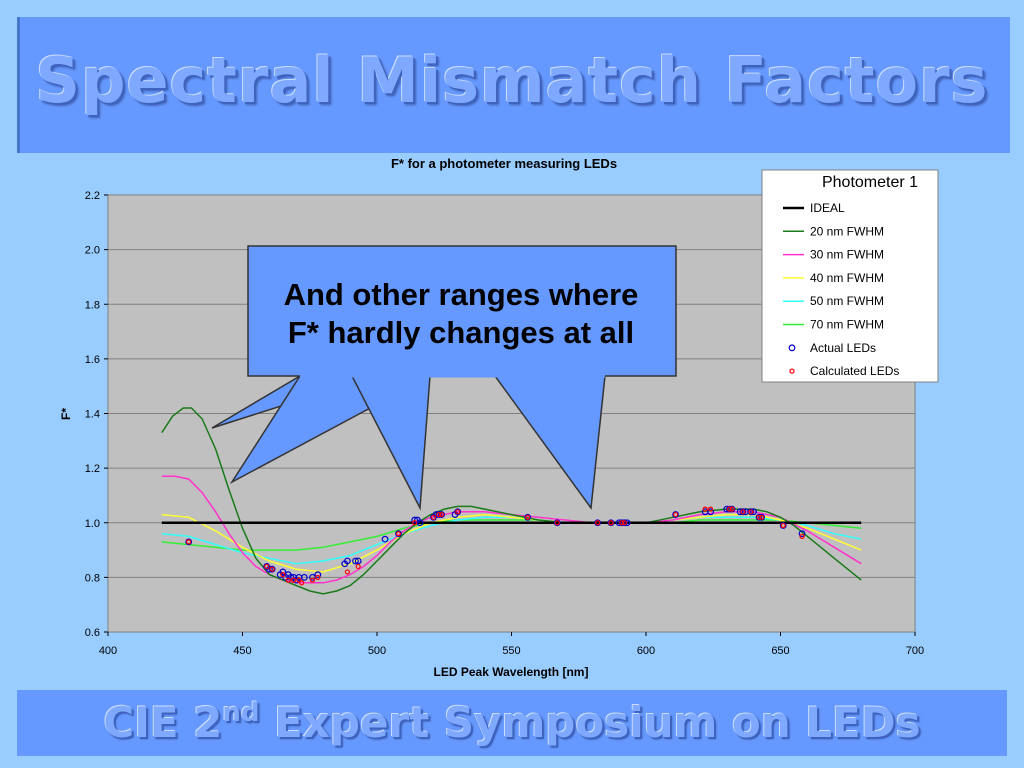  I want to click on series-points, so click(495, 545).